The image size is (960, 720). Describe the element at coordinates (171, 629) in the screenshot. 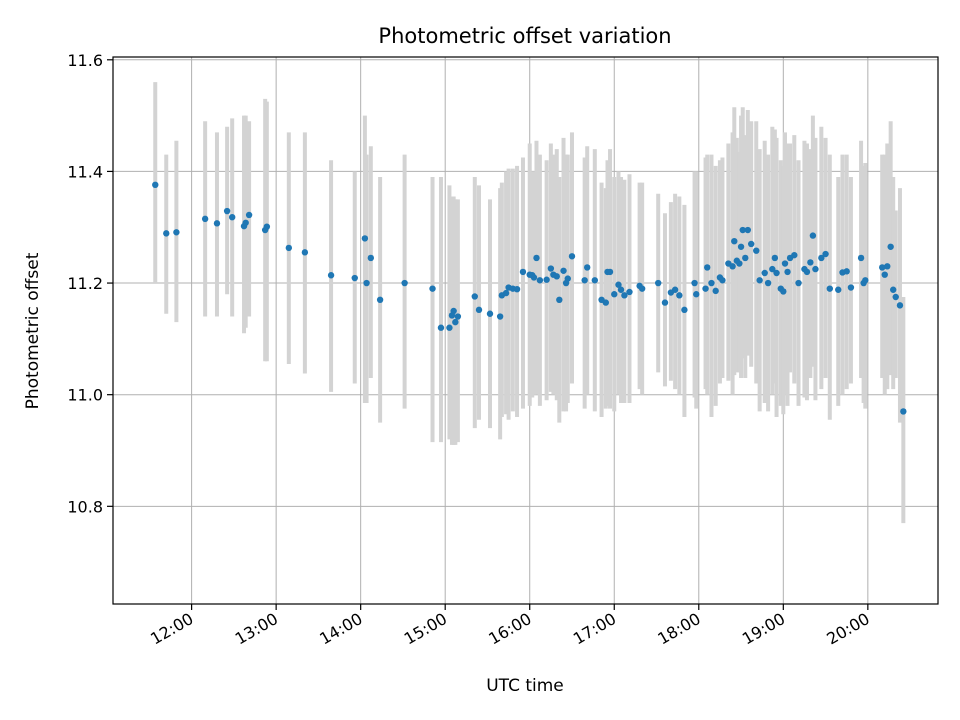

I see `x-tick-label: 12:00` at that location.